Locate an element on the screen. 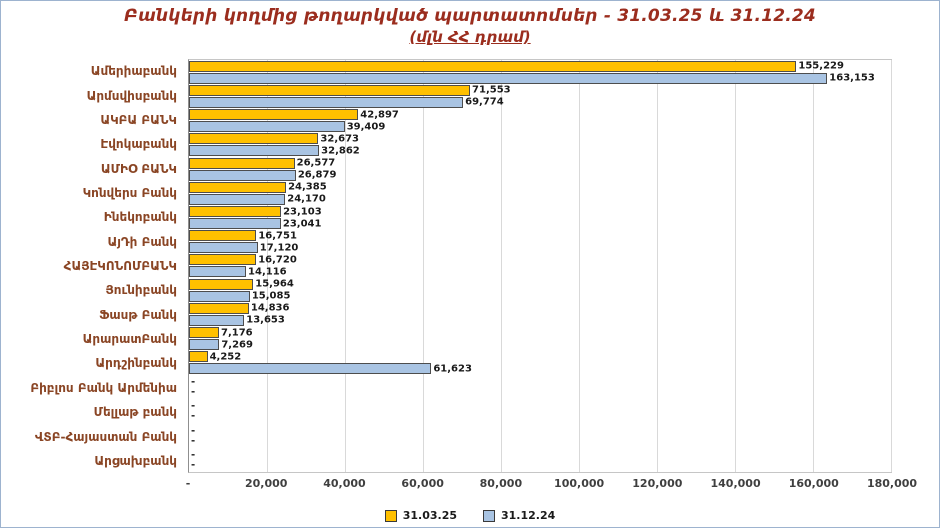 This screenshot has width=940, height=528. bar-row: 14,836 13,653 is located at coordinates (540, 314).